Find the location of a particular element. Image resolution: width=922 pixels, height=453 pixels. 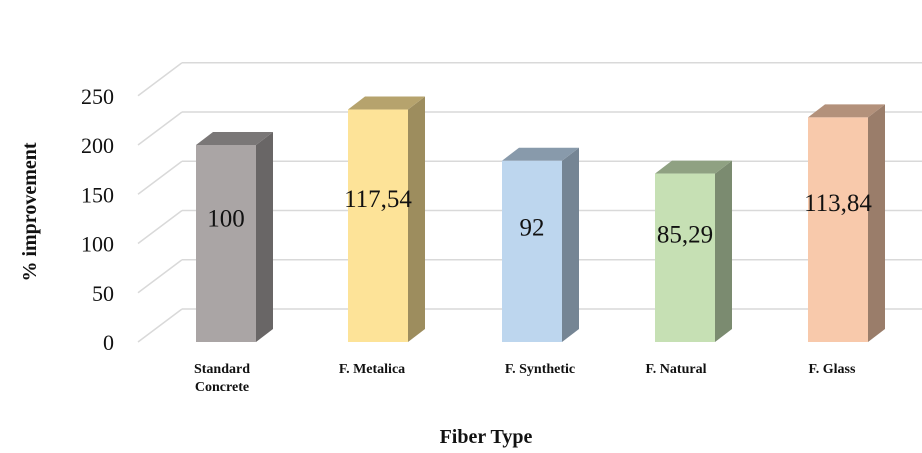

y-axis-title: % improvement is located at coordinates (30, 211).